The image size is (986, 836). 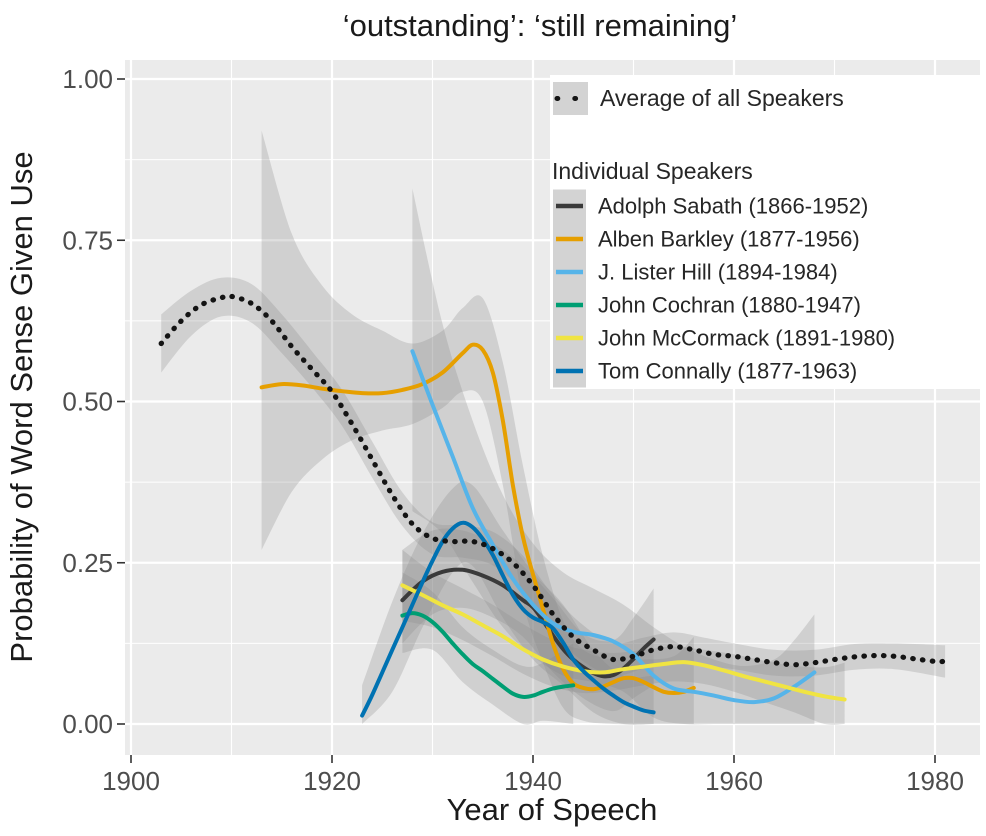 I want to click on series-line-mccormack, so click(x=623, y=642).